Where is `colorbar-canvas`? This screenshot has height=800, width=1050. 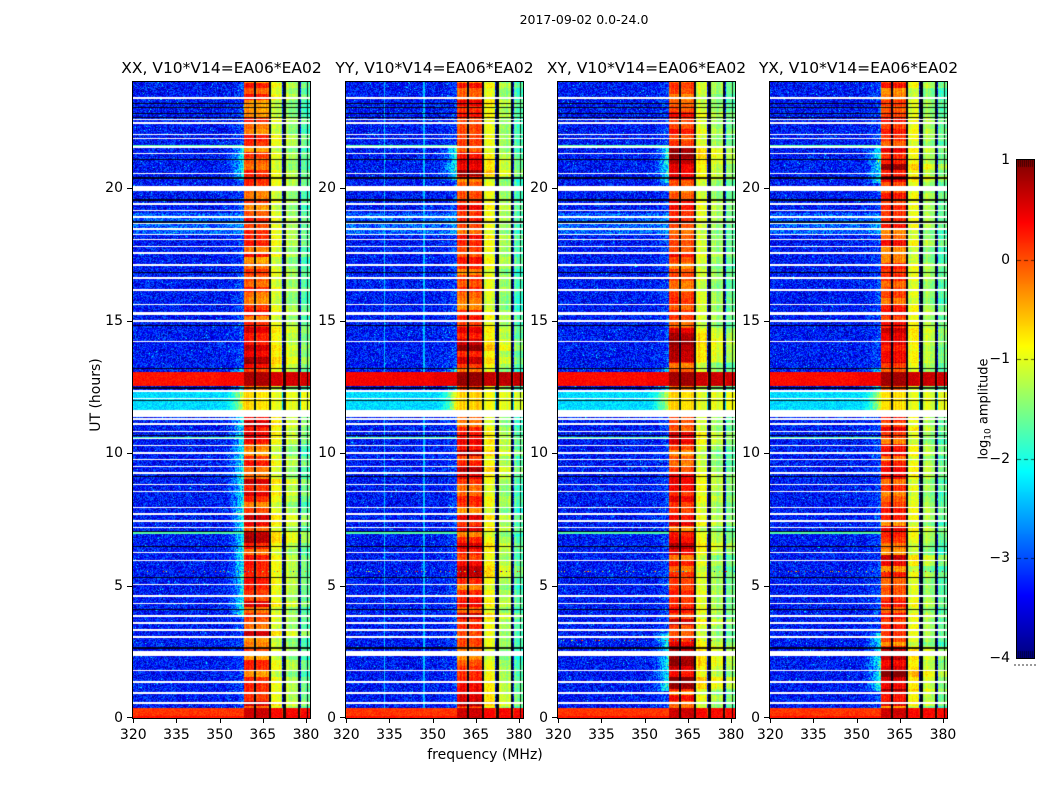 colorbar-canvas is located at coordinates (1025, 409).